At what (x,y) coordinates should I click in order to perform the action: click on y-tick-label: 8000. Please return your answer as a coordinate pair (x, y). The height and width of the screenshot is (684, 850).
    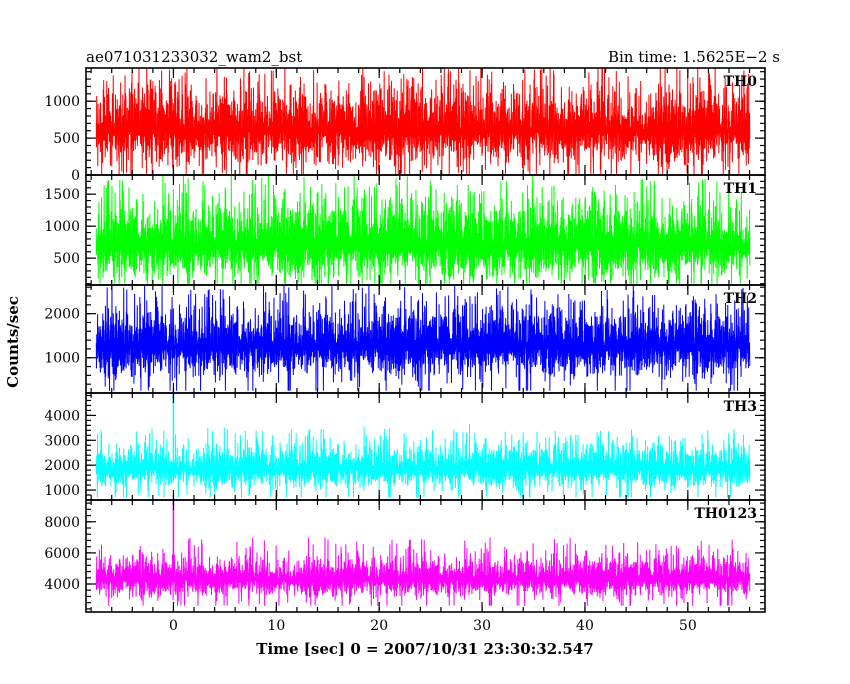
    Looking at the image, I should click on (62, 523).